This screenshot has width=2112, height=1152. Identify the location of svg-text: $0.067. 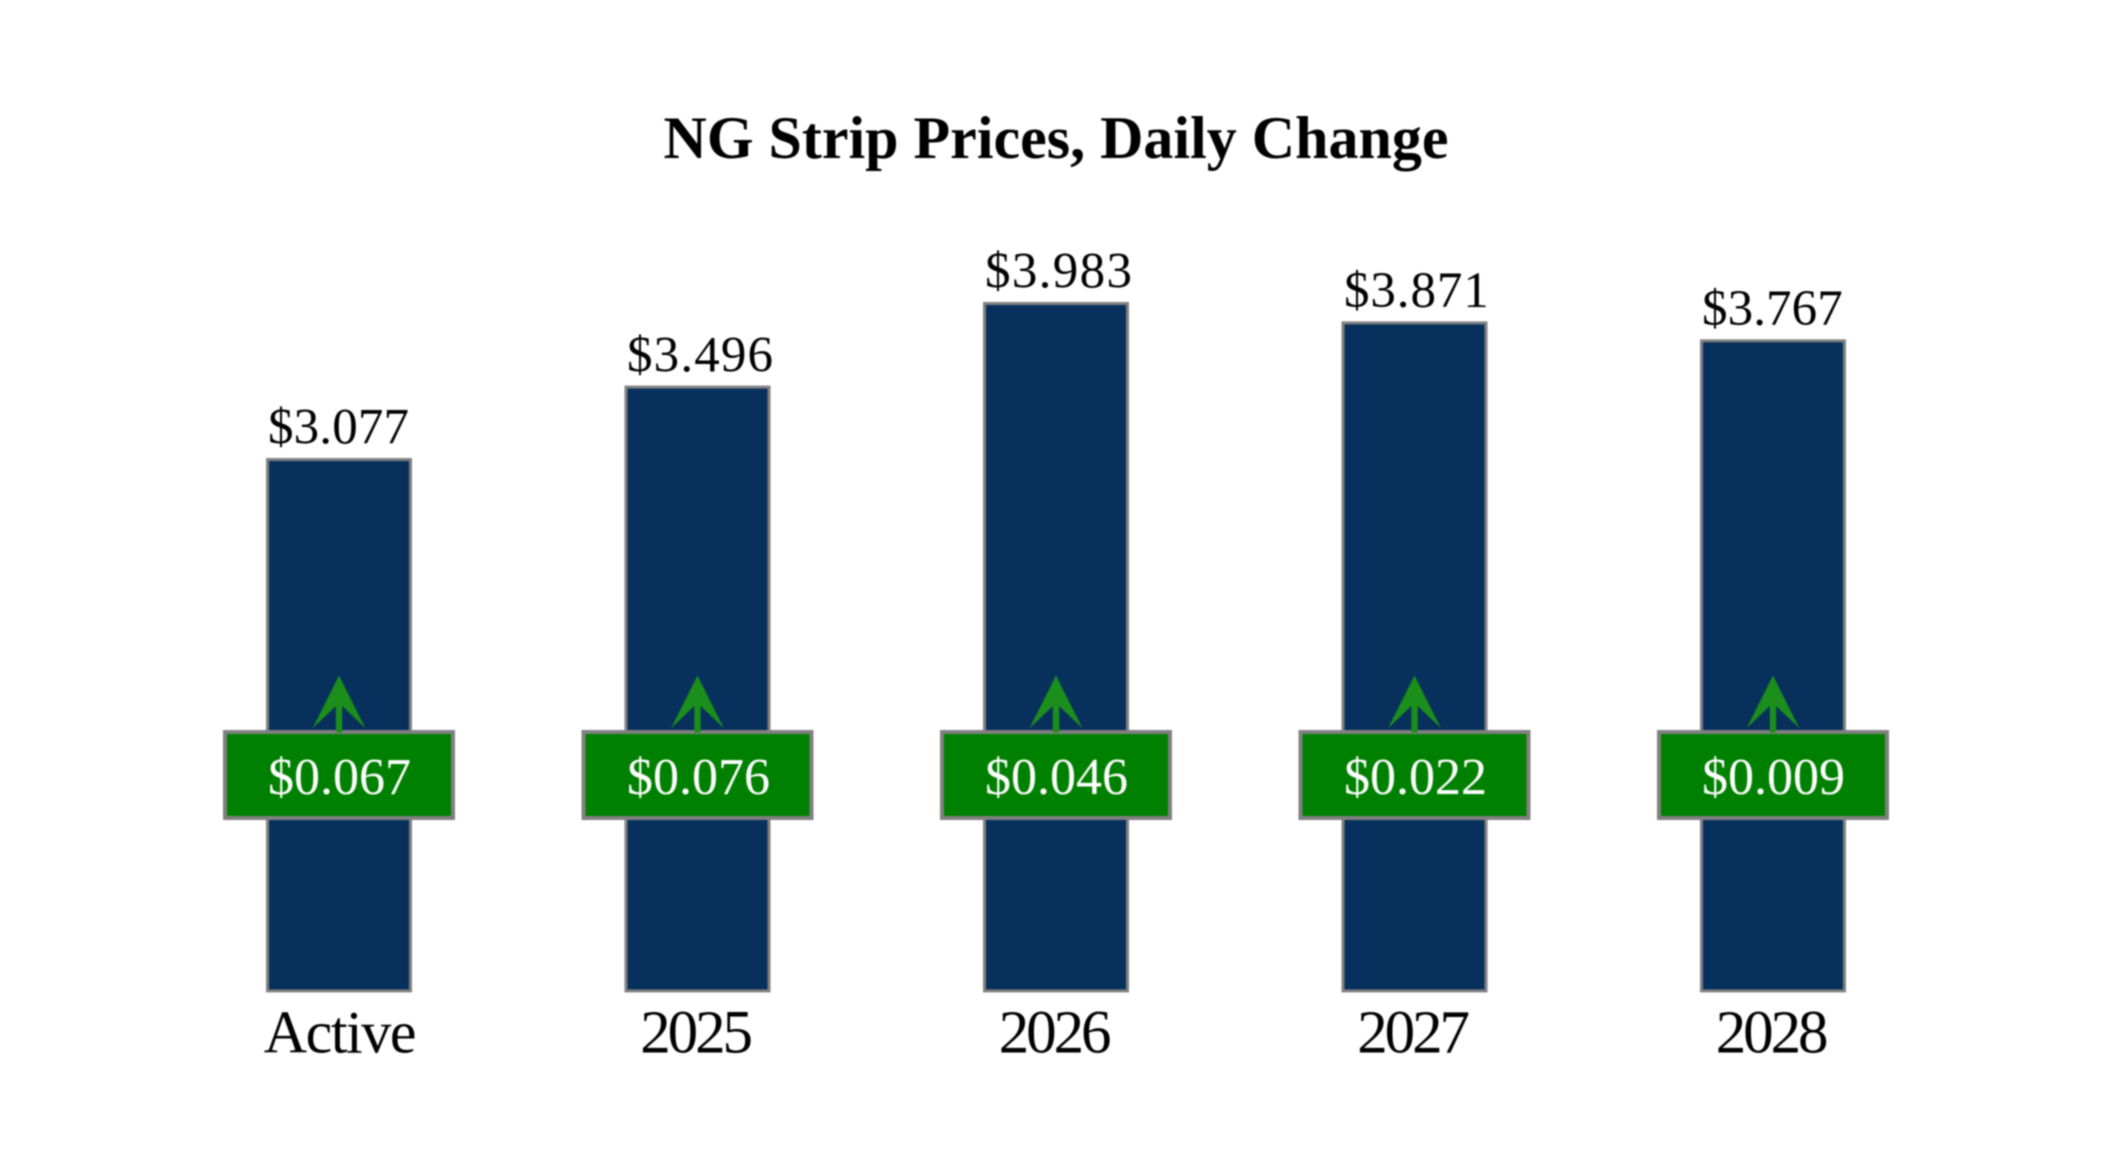
(339, 777).